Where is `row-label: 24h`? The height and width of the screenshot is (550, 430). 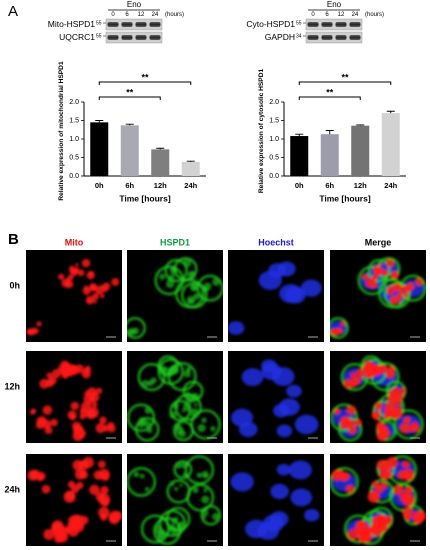
row-label: 24h is located at coordinates (12, 489).